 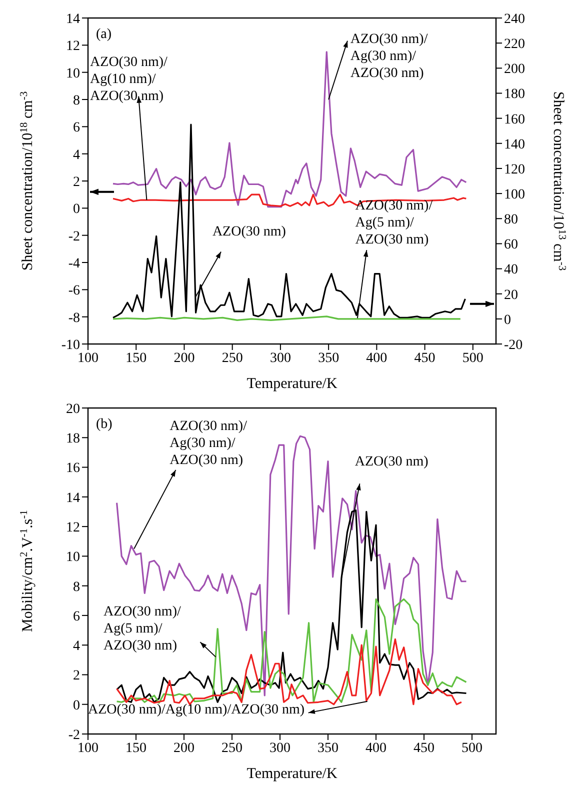 I want to click on y2-tick-label: 100, so click(x=514, y=195).